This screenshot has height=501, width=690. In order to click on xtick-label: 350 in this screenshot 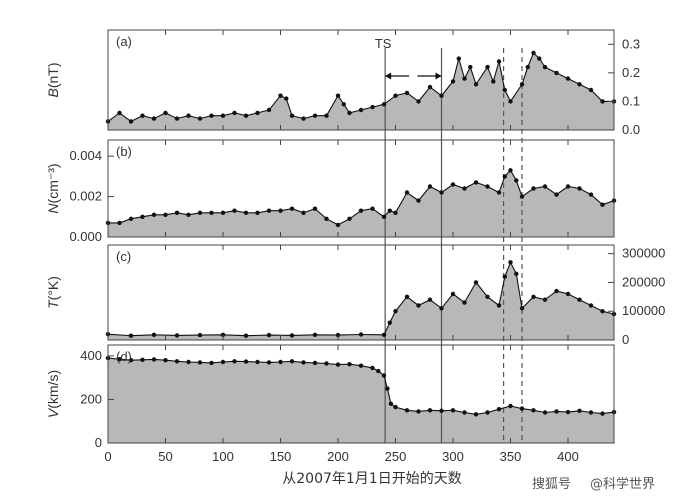, I will do `click(511, 456)`.